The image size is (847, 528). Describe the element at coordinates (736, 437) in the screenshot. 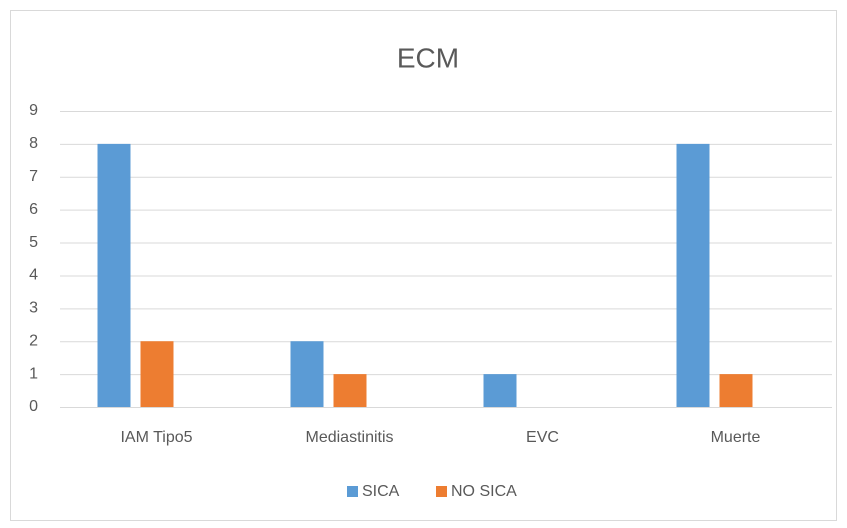

I see `x-tick-label: Muerte` at that location.